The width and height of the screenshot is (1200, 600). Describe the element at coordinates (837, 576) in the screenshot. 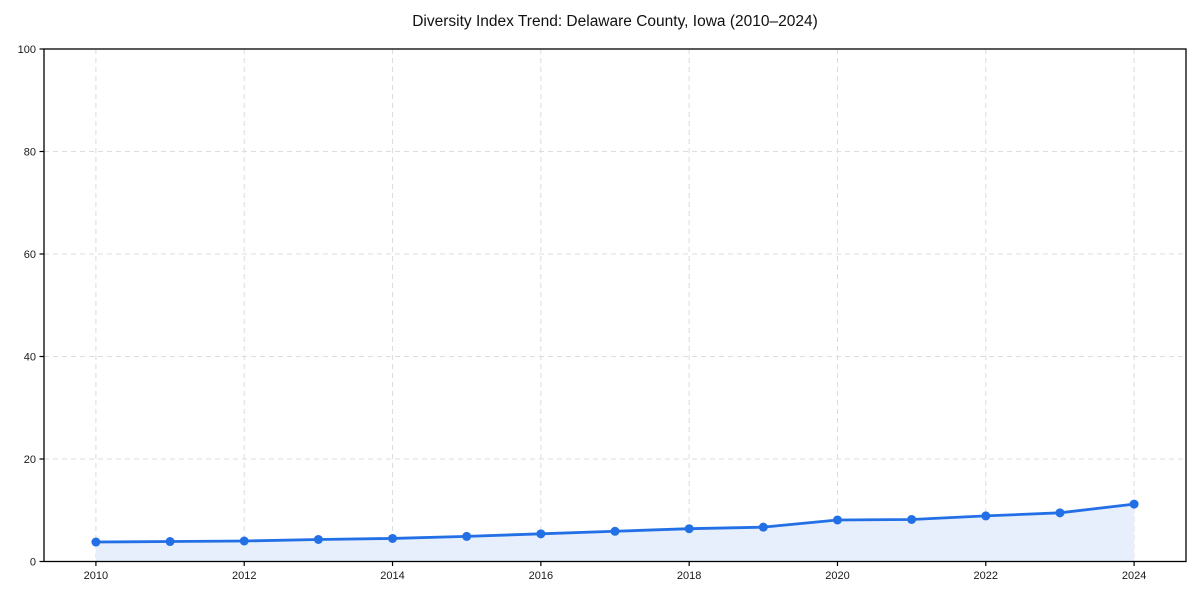

I see `x-tick-label: 2020` at that location.